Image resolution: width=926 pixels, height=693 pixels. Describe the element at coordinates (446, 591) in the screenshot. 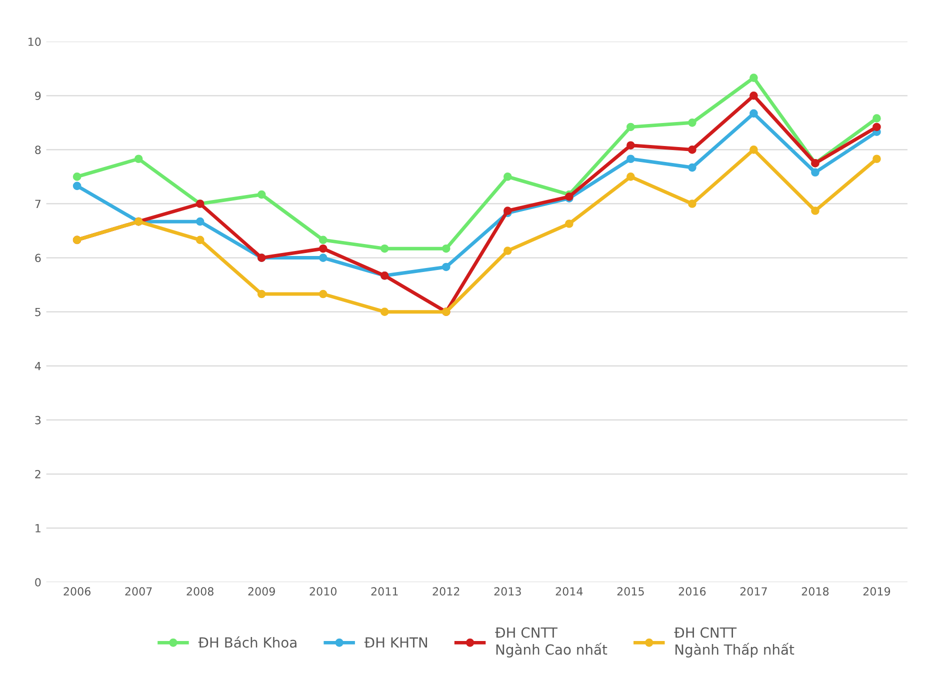

I see `x-tick-label: 2012` at that location.